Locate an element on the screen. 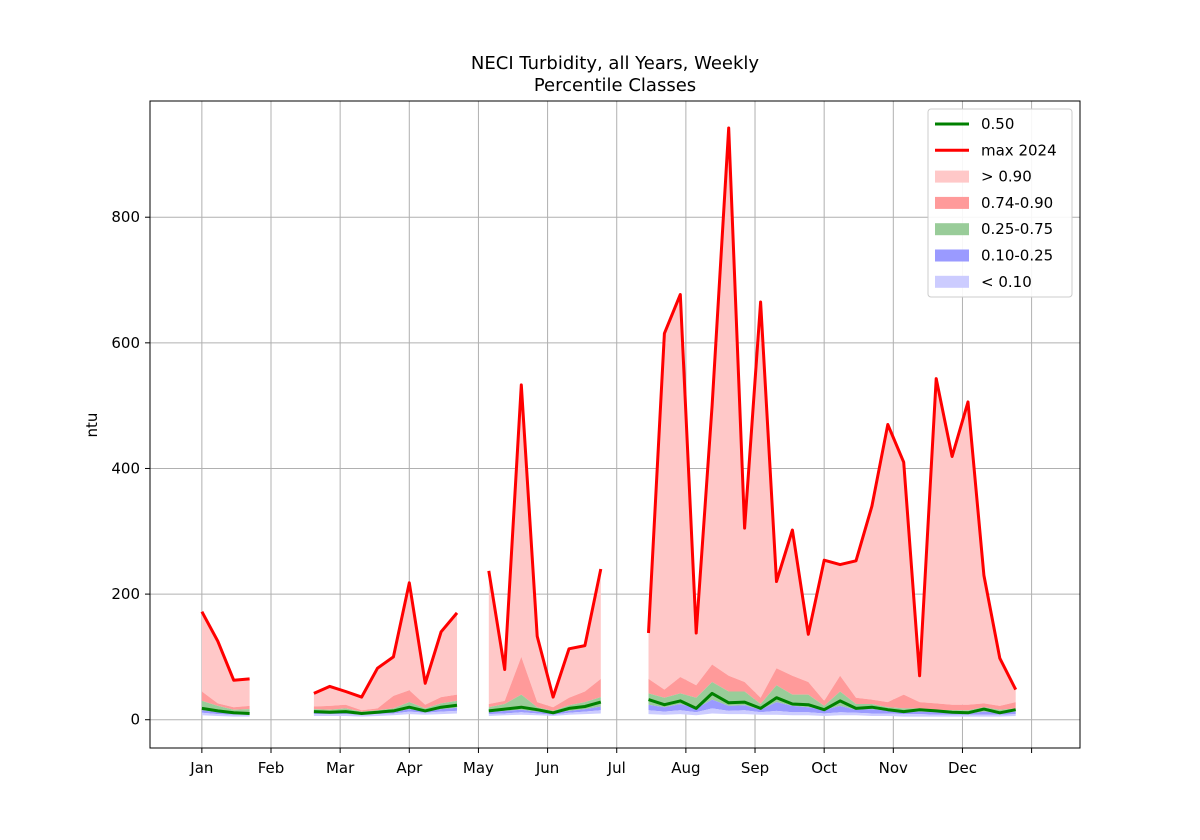 The image size is (1200, 840). x-tick-label: Jan is located at coordinates (201, 768).